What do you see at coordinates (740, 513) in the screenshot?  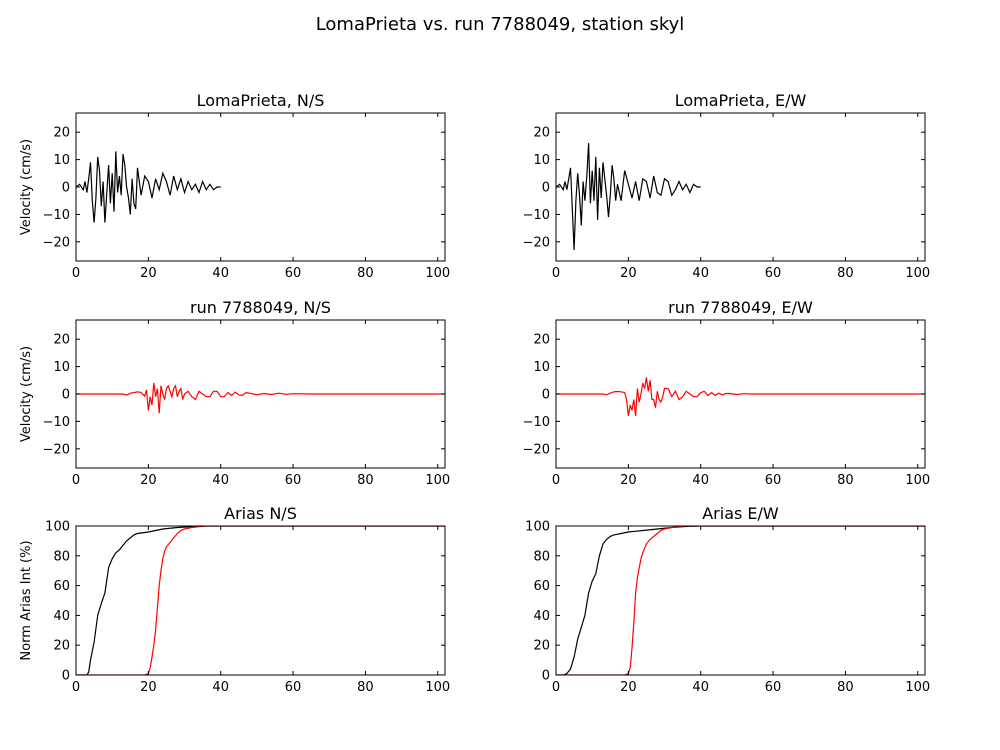 I see `subplot-title: Arias E/W` at bounding box center [740, 513].